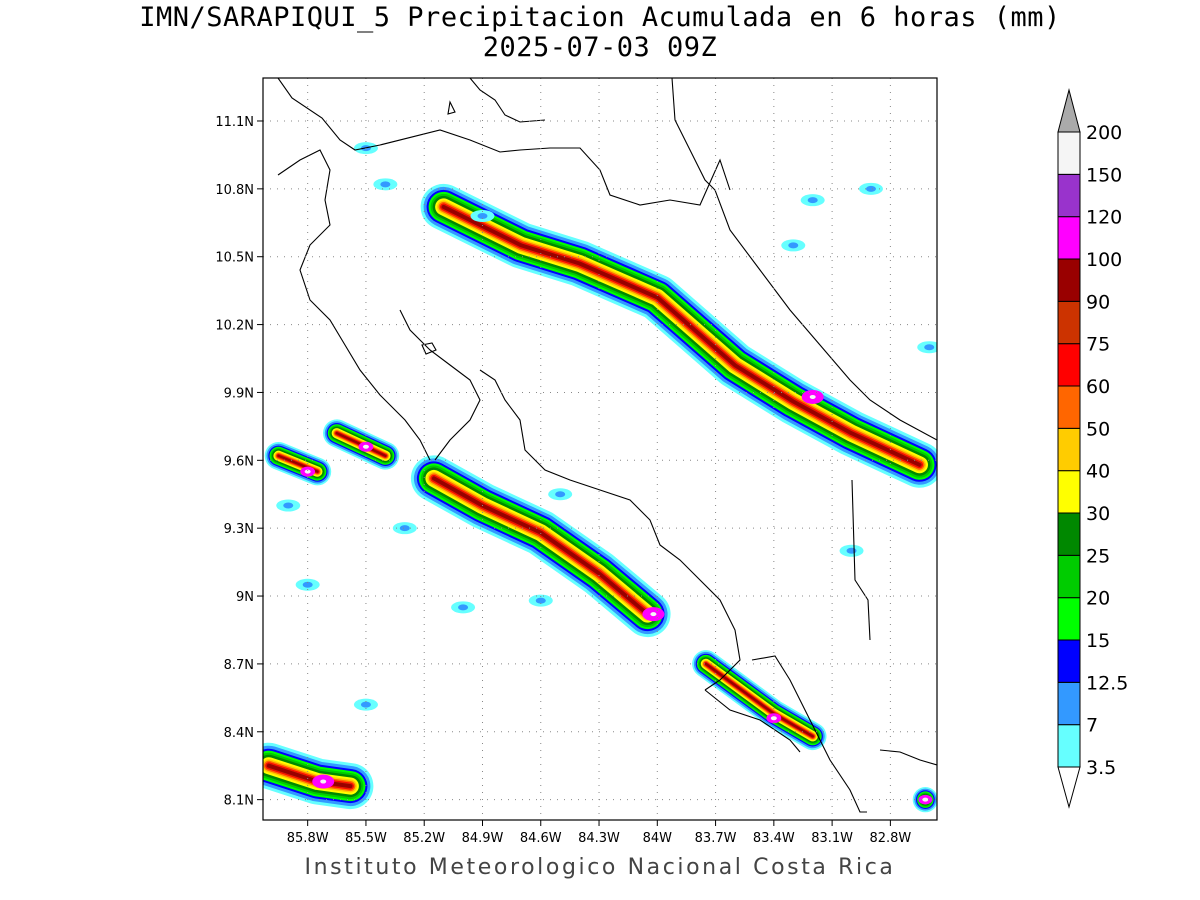  What do you see at coordinates (1104, 133) in the screenshot?
I see `colorbar-label: 200` at bounding box center [1104, 133].